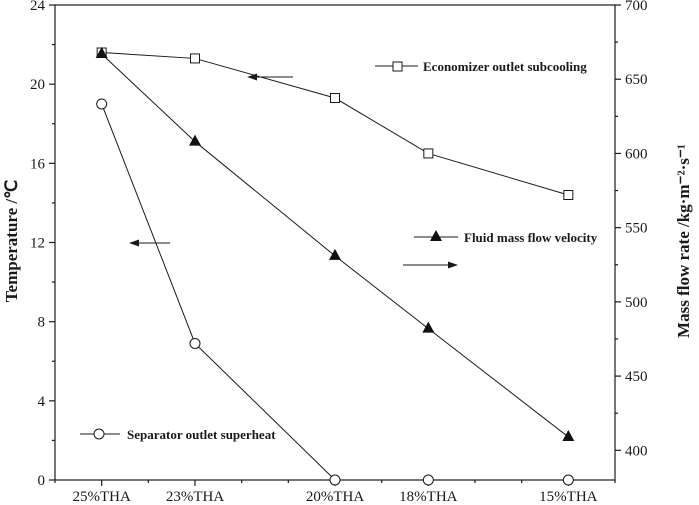 The width and height of the screenshot is (699, 505). Describe the element at coordinates (270, 77) in the screenshot. I see `arrow-economizer-left-axis` at that location.